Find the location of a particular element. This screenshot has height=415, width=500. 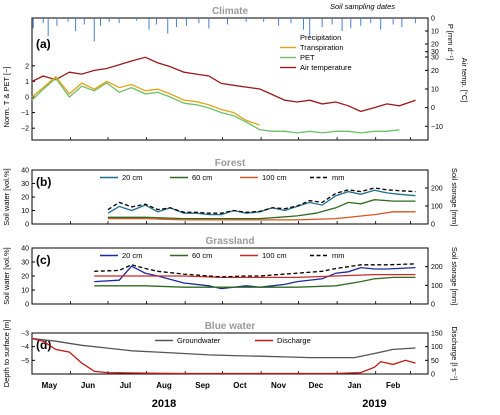

annotation-soil-sampling: Soil sampling dates is located at coordinates (362, 6).